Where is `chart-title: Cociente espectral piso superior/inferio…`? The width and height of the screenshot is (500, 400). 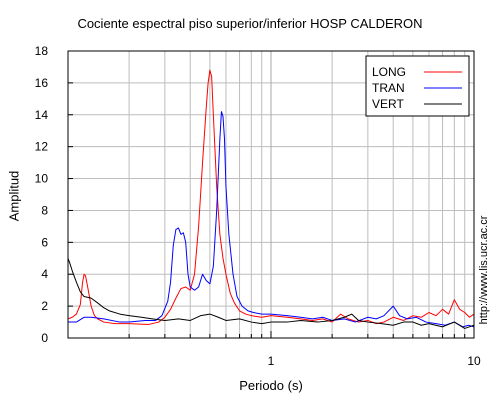
chart-title: Cociente espectral piso superior/inferio… is located at coordinates (250, 23).